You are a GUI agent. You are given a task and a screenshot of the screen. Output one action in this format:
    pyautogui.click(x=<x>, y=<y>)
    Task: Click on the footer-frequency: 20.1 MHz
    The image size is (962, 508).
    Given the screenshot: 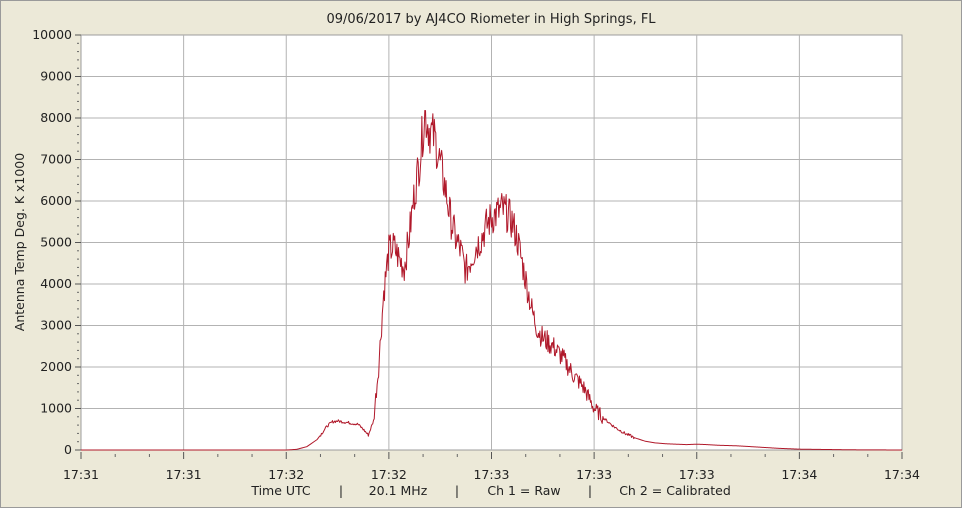 What is the action you would take?
    pyautogui.click(x=398, y=490)
    